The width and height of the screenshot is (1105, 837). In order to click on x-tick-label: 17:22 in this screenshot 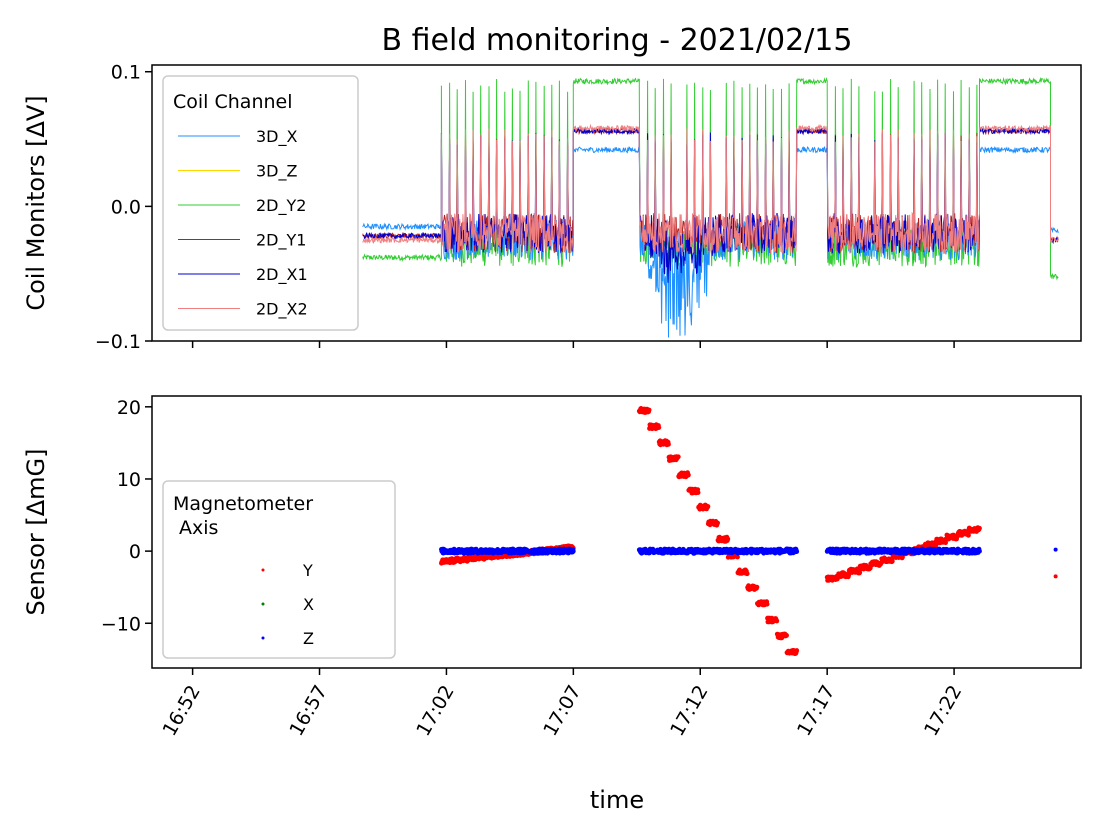, I will do `click(943, 711)`.